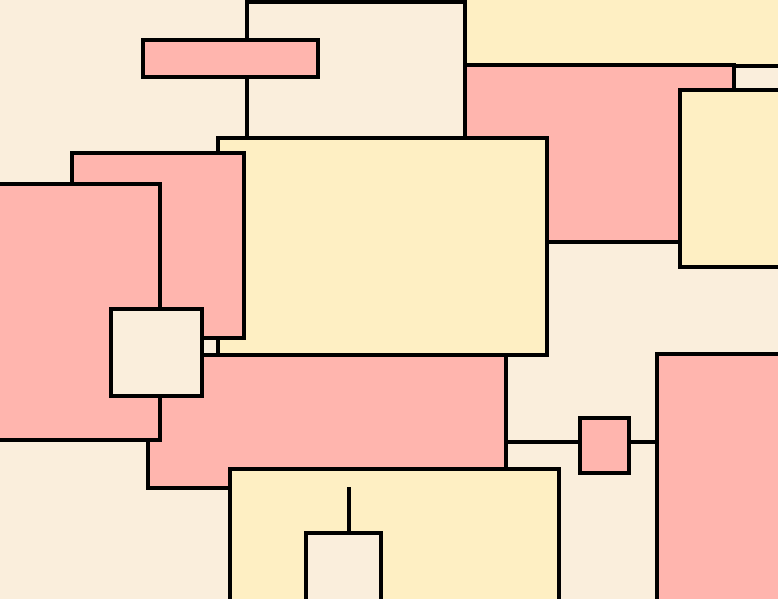 The image size is (778, 599). What do you see at coordinates (343, 565) in the screenshot?
I see `rect-cream-bottom-small` at bounding box center [343, 565].